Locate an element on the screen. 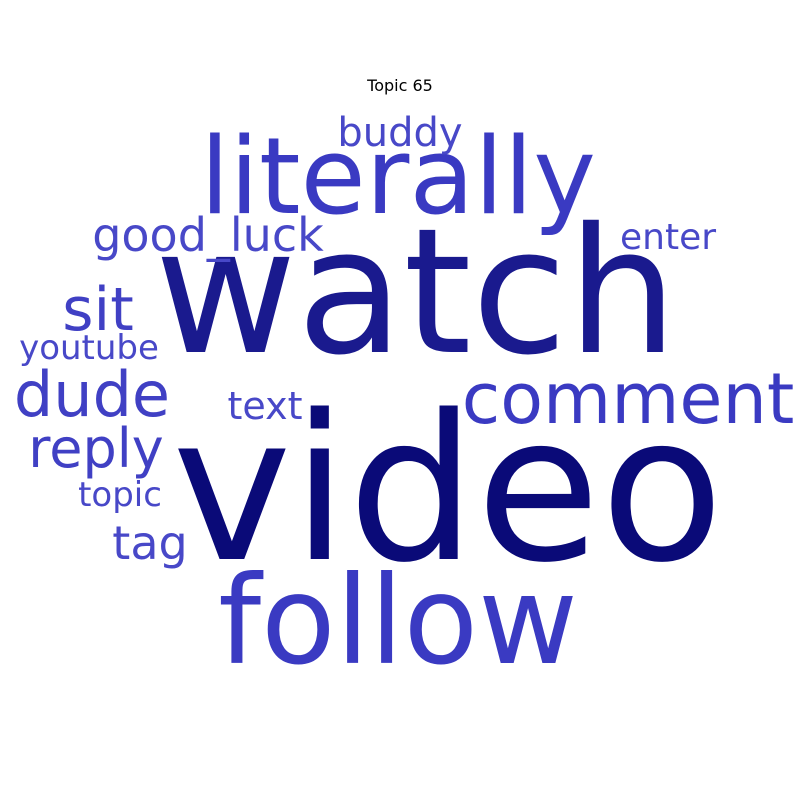  word-text: text is located at coordinates (265, 406).